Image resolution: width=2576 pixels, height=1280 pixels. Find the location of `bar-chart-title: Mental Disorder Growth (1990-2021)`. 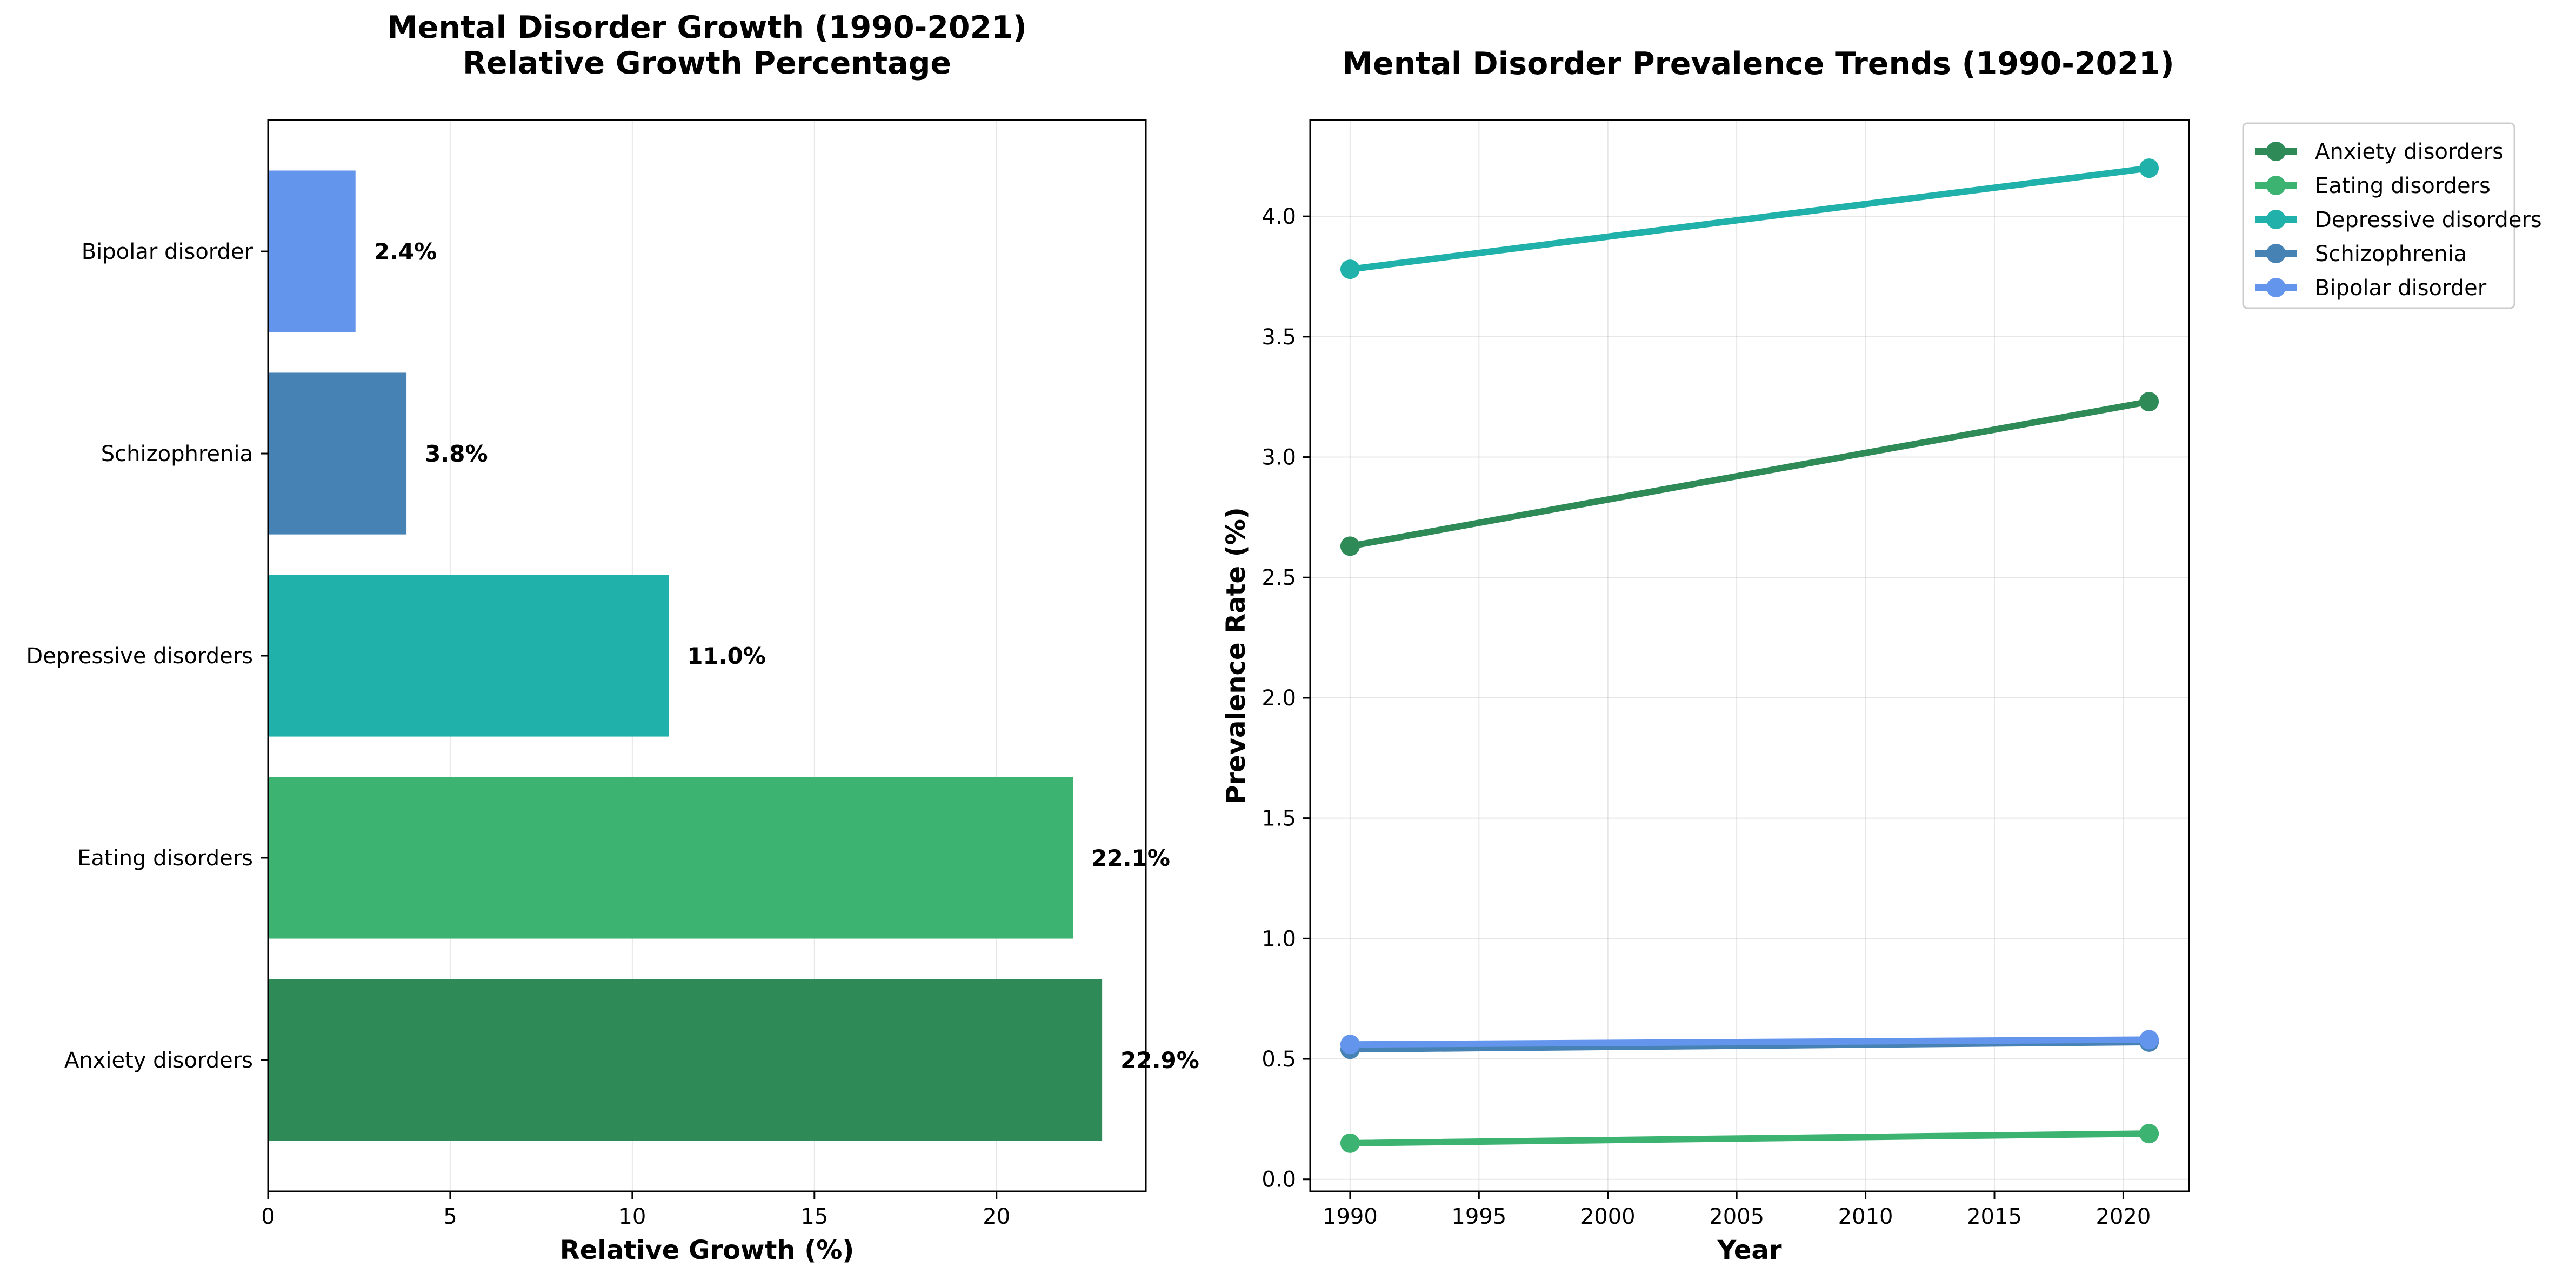

bar-chart-title: Mental Disorder Growth (1990-2021) is located at coordinates (707, 27).